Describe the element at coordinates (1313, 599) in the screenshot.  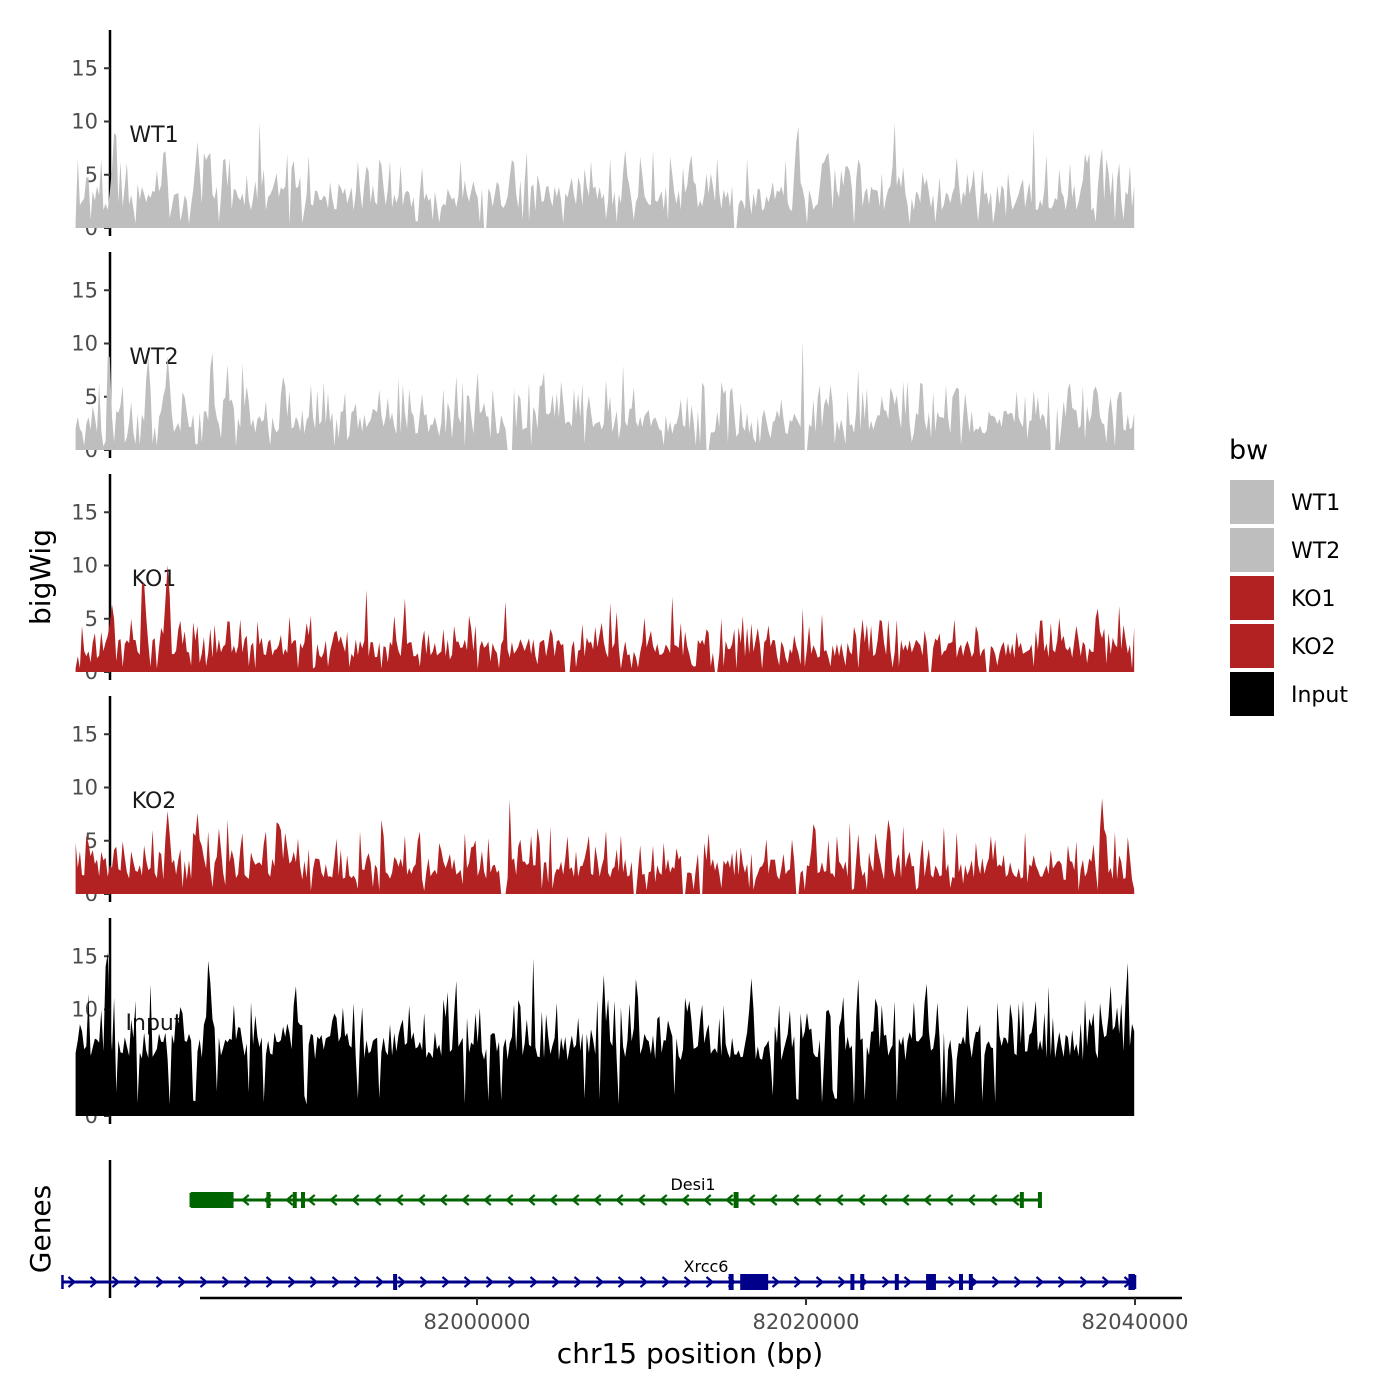
I see `legend-label-ko1: KO1` at that location.